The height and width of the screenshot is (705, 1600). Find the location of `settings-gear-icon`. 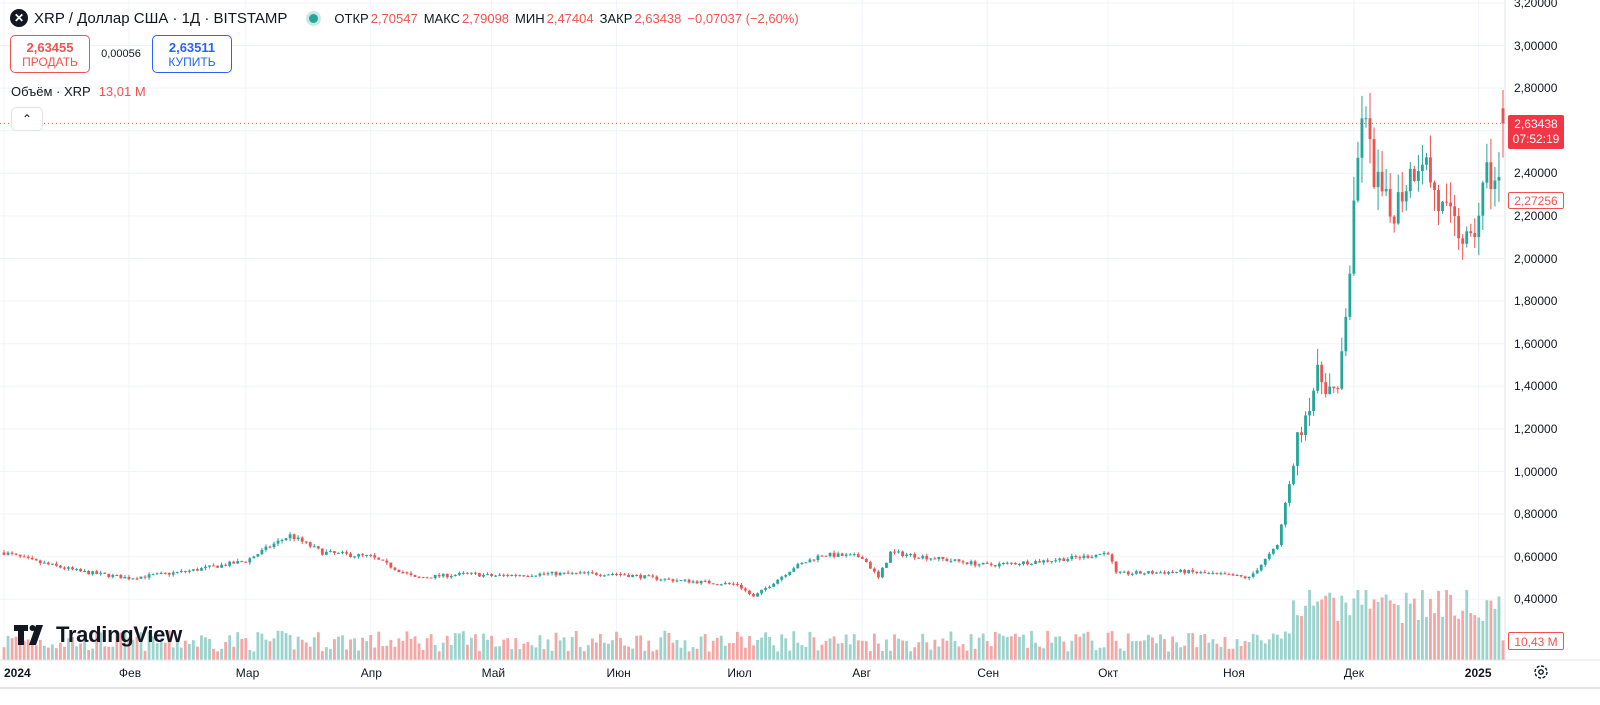

settings-gear-icon is located at coordinates (1541, 672).